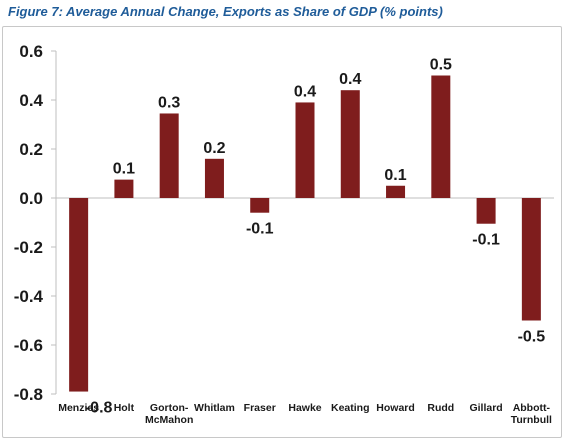 The height and width of the screenshot is (442, 565). What do you see at coordinates (304, 408) in the screenshot?
I see `category-label: Hawke` at bounding box center [304, 408].